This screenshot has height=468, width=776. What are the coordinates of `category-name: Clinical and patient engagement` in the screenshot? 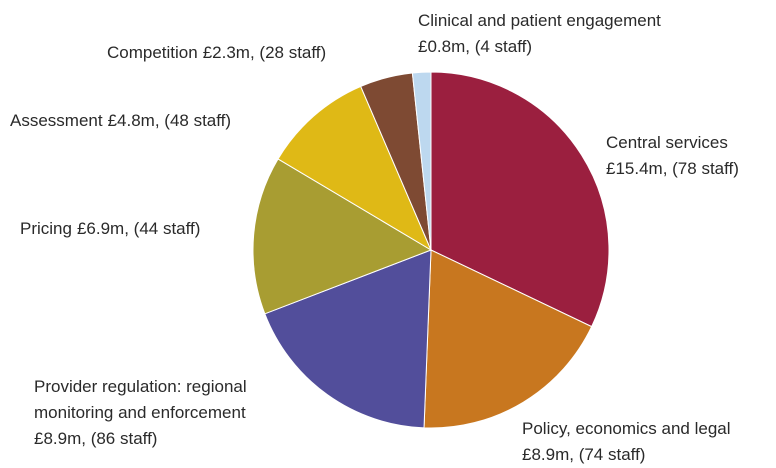 It's located at (539, 20).